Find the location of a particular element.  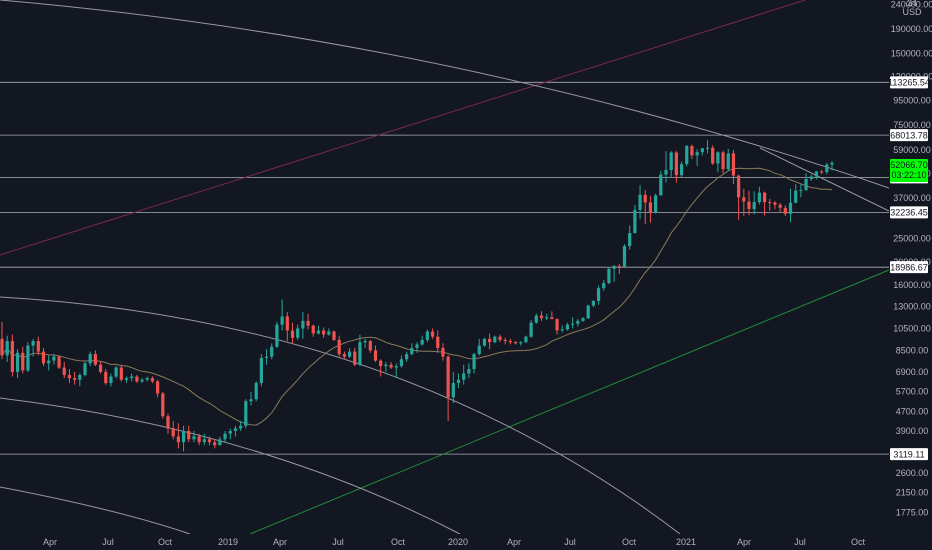

time-tick-7: 2020 is located at coordinates (458, 542).